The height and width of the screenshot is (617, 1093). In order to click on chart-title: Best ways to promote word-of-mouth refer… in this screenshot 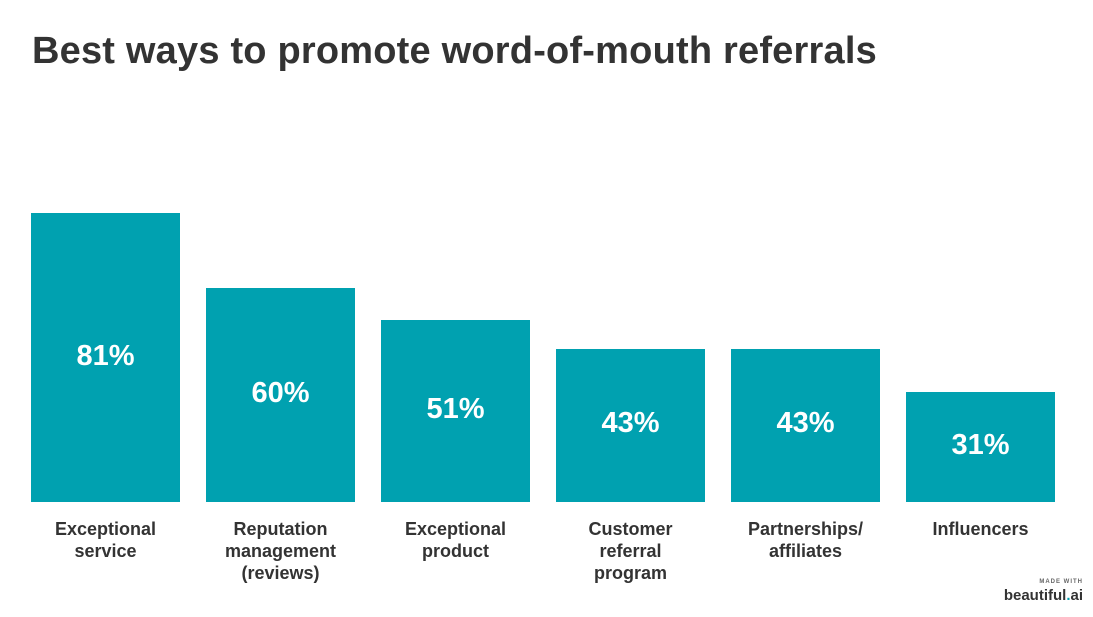, I will do `click(454, 51)`.